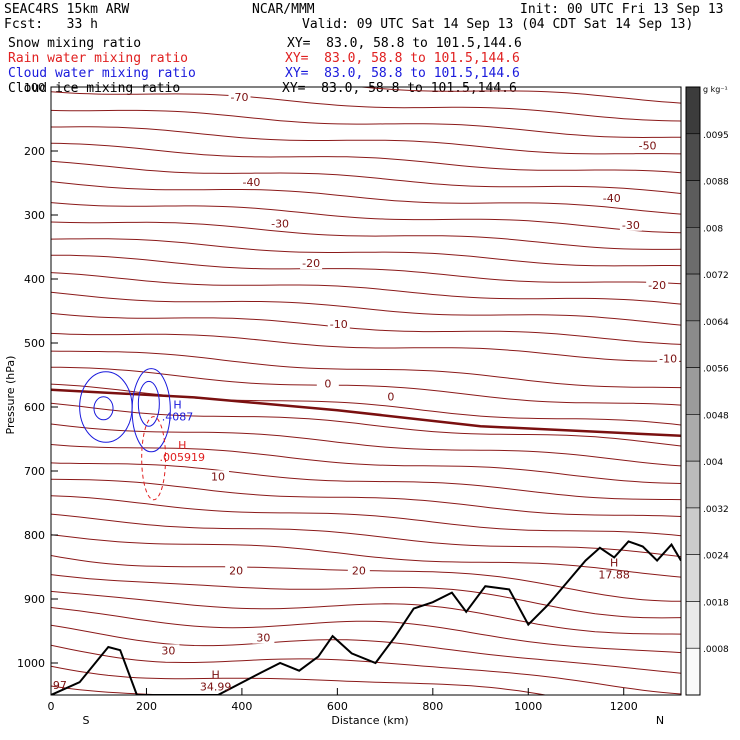 This screenshot has width=740, height=740. Describe the element at coordinates (622, 9) in the screenshot. I see `init-time: Init: 00 UTC Fri 13 Sep 13` at that location.